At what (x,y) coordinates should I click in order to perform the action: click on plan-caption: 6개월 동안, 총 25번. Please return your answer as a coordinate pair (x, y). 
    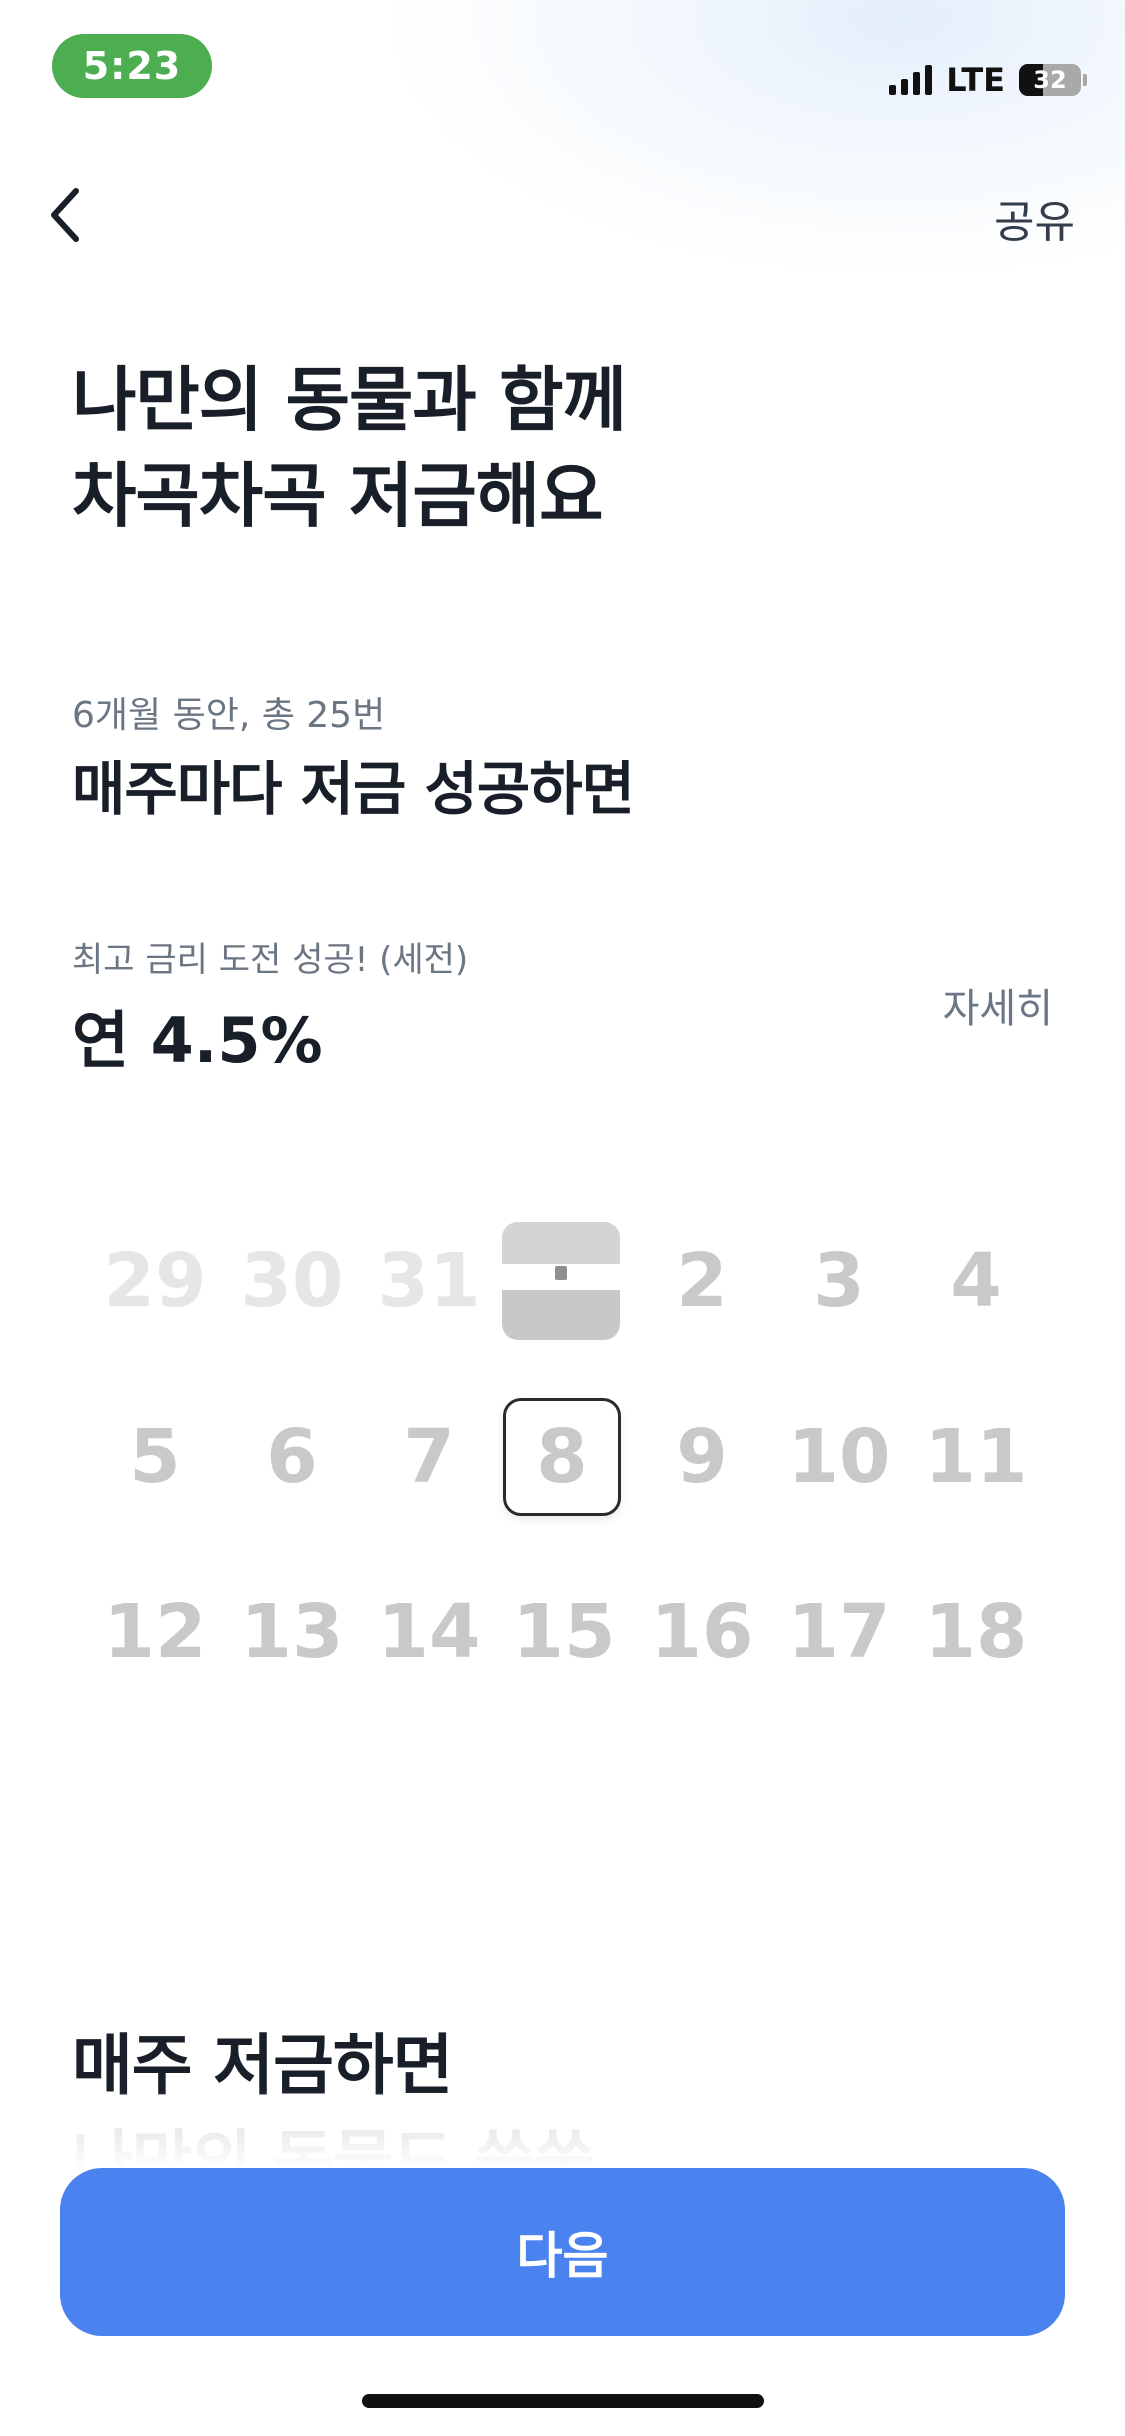
    Looking at the image, I should click on (229, 715).